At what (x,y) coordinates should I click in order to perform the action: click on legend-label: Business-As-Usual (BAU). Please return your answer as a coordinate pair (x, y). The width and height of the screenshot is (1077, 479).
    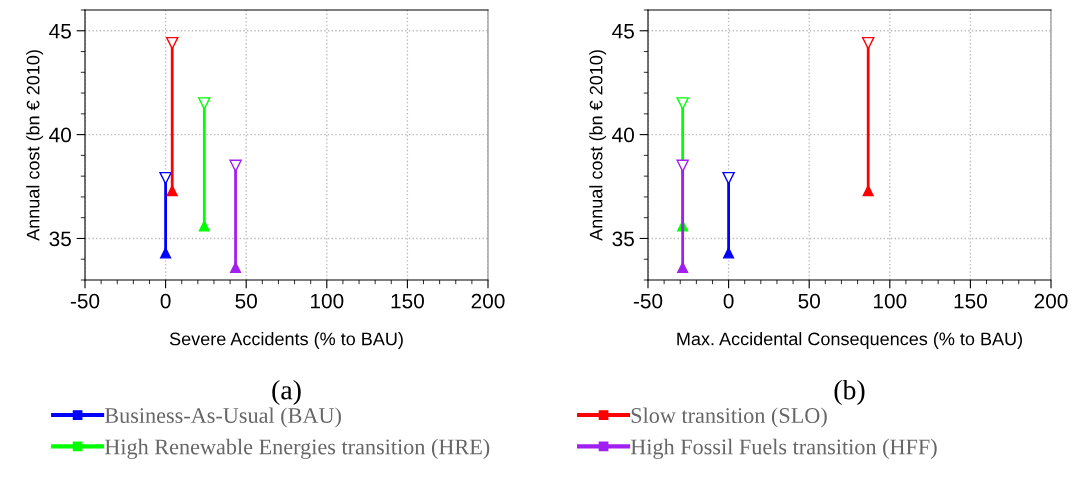
    Looking at the image, I should click on (222, 417).